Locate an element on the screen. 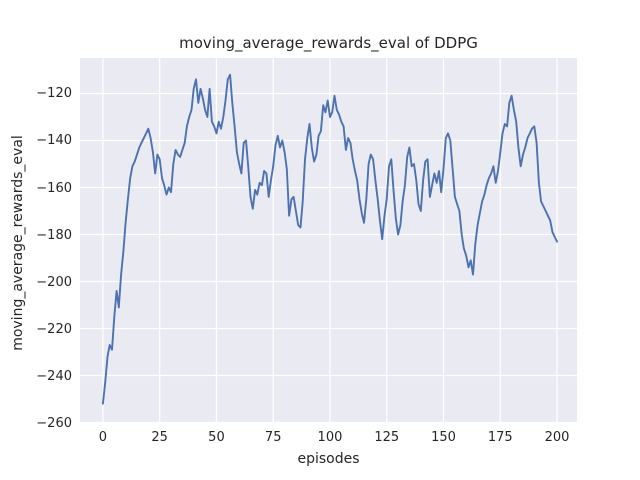 This screenshot has height=480, width=640. y-tick-label: −120 is located at coordinates (54, 94).